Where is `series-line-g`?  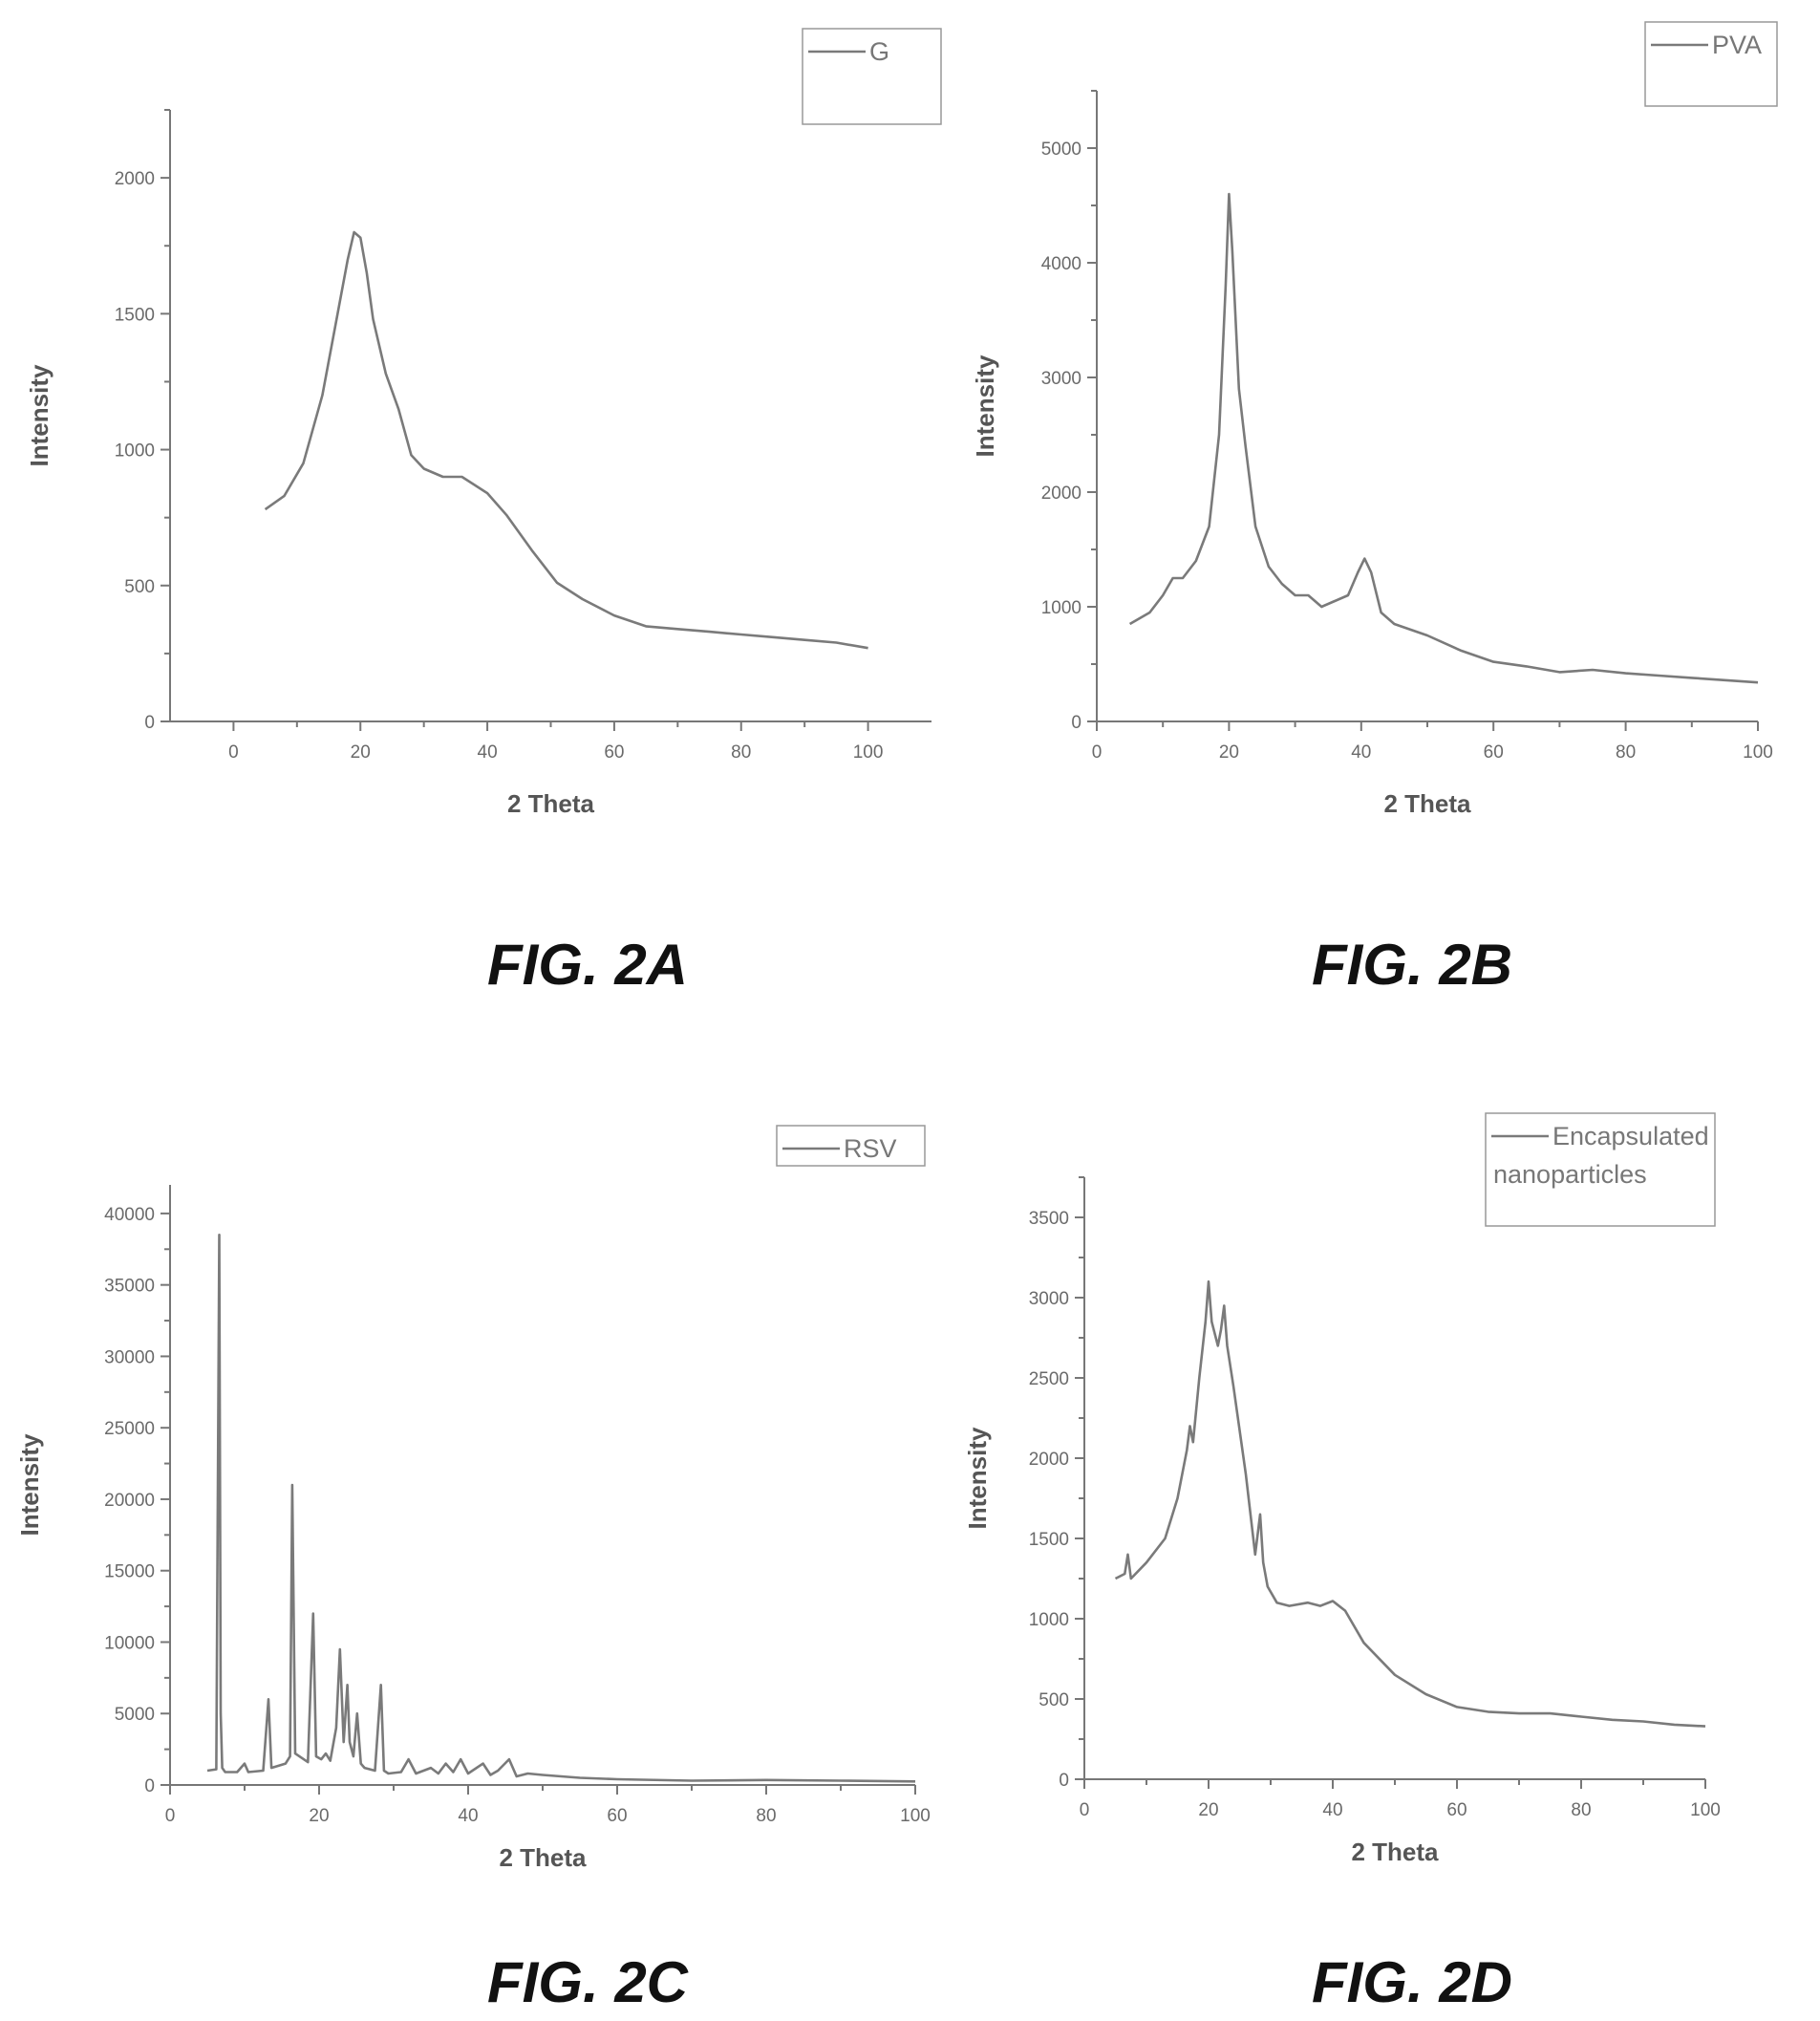
series-line-g is located at coordinates (566, 440).